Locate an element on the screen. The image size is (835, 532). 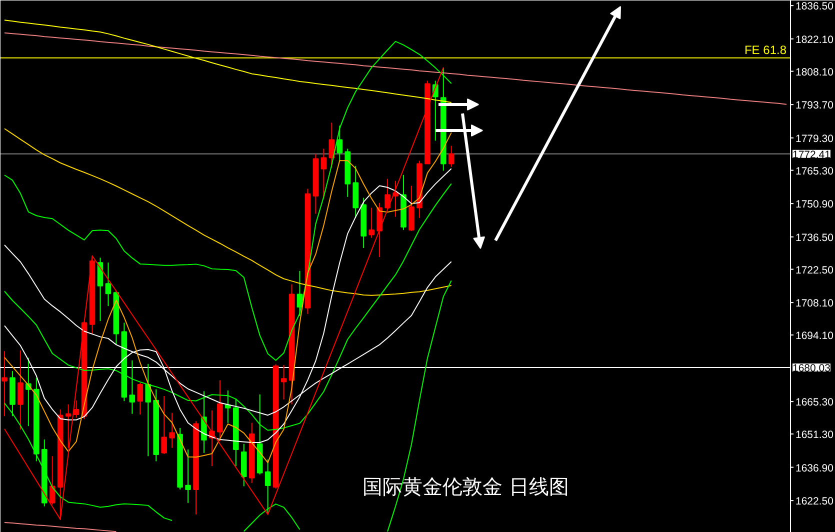
y-tick-label: 1836.50 is located at coordinates (815, 6).